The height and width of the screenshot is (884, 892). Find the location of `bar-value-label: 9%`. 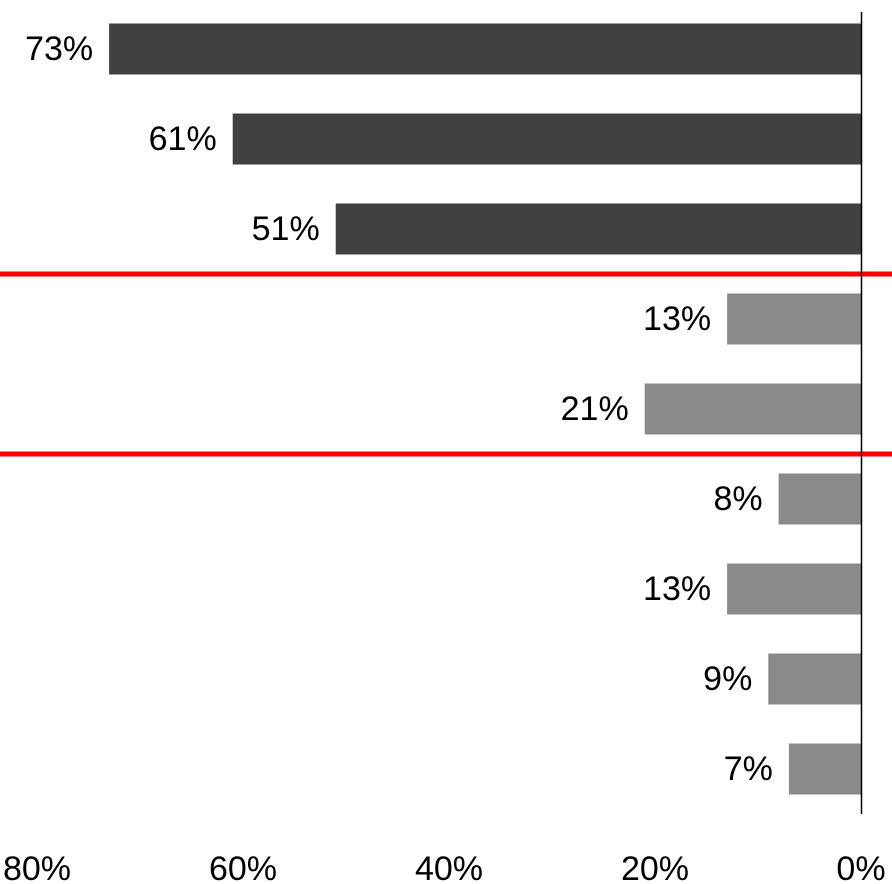

bar-value-label: 9% is located at coordinates (727, 679).